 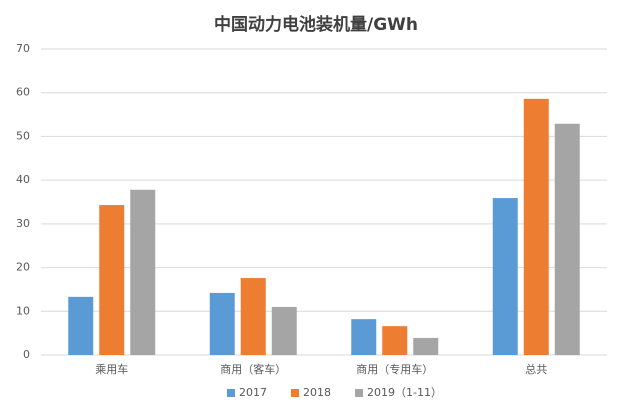 I want to click on x-tick-label: 乘用车, so click(x=111, y=369).